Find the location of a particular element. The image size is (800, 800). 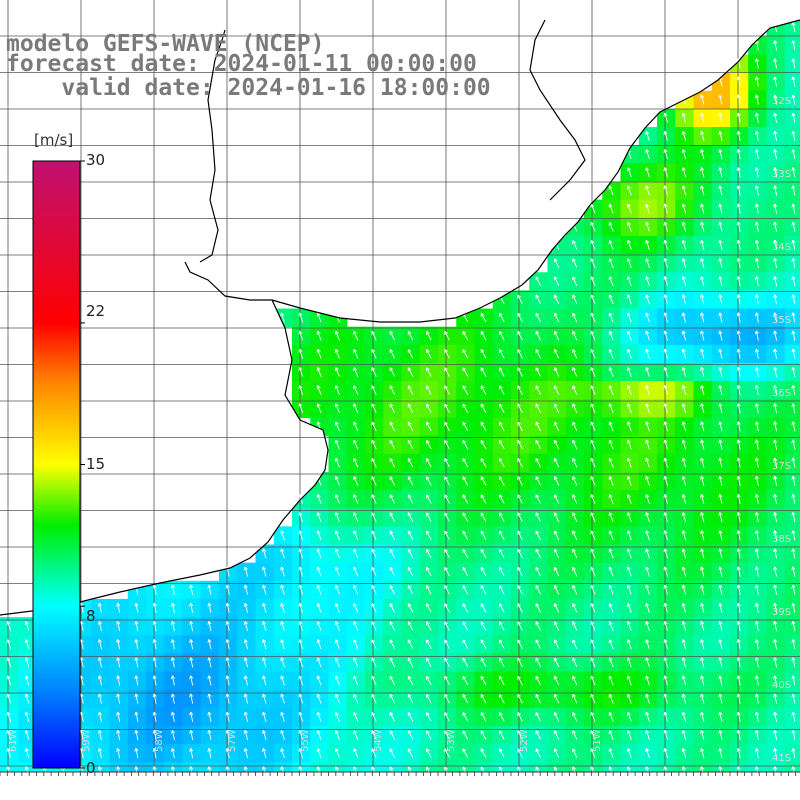

lat-label: 40S is located at coordinates (781, 685).